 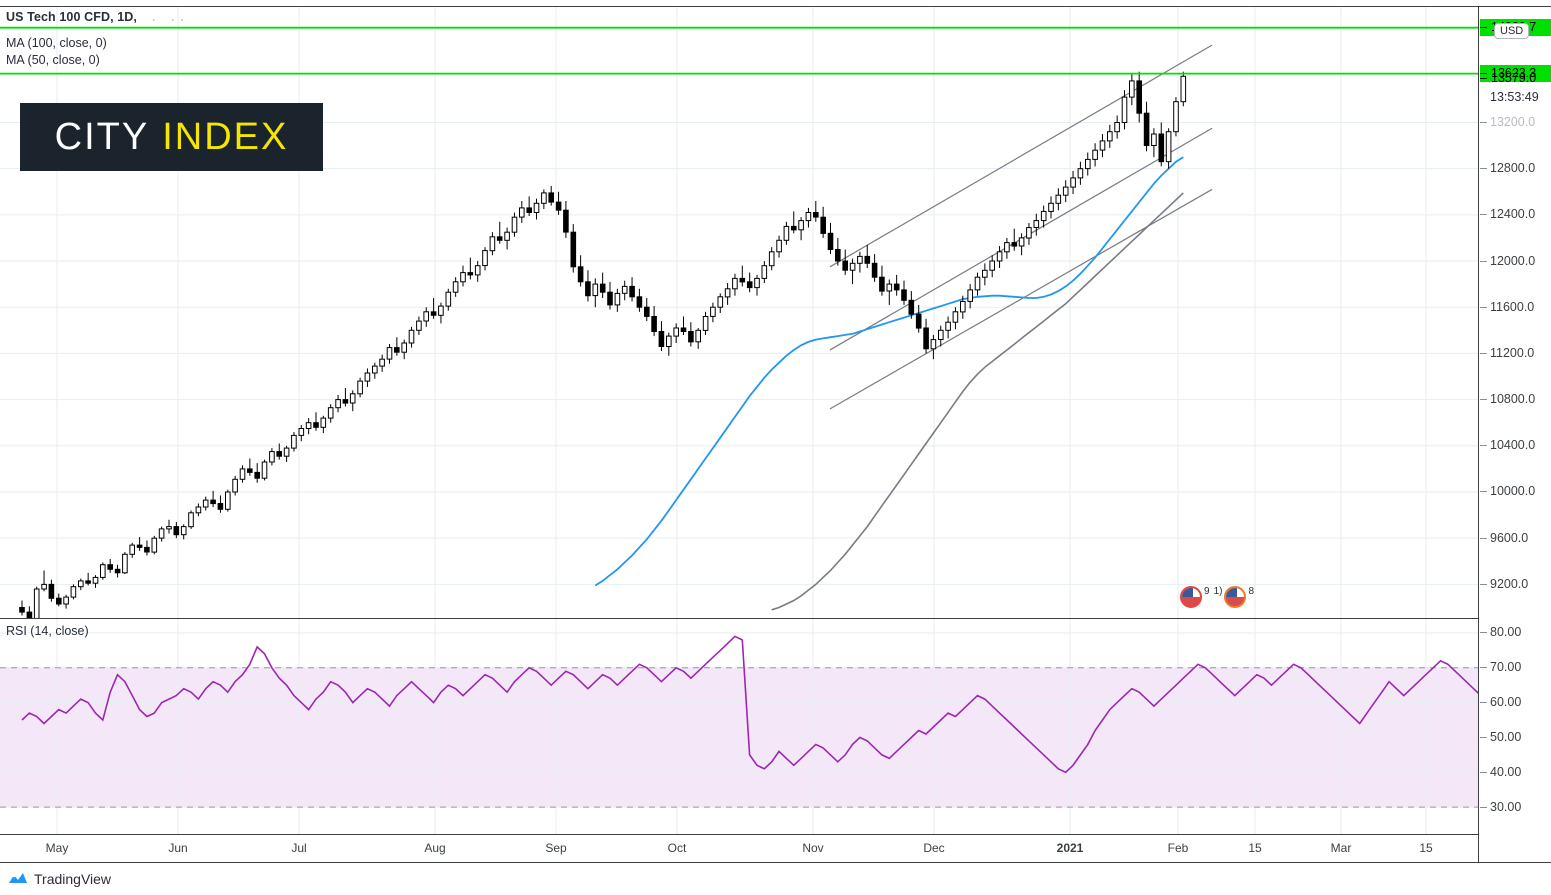 I want to click on rsi-tick: –70.00, so click(x=1501, y=667).